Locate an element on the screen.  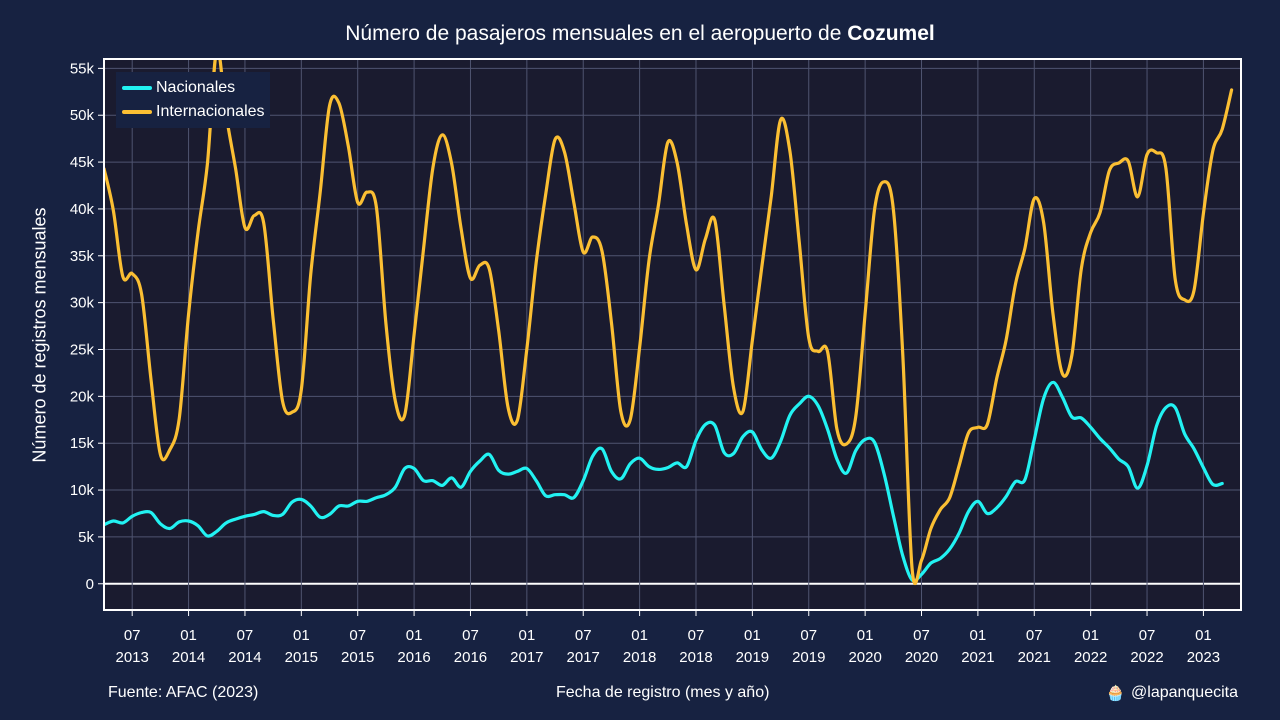
y-axis-label: Número de registros mensuales is located at coordinates (39, 335).